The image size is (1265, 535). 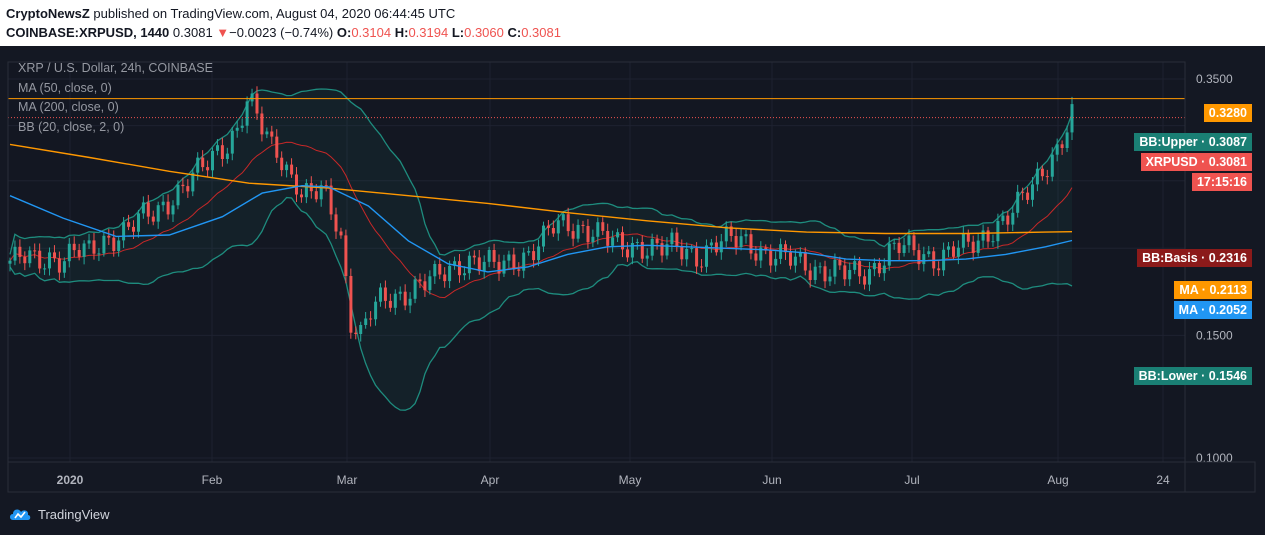 I want to click on xrpusd-badge: XRPUSD · 0.3081, so click(x=1196, y=162).